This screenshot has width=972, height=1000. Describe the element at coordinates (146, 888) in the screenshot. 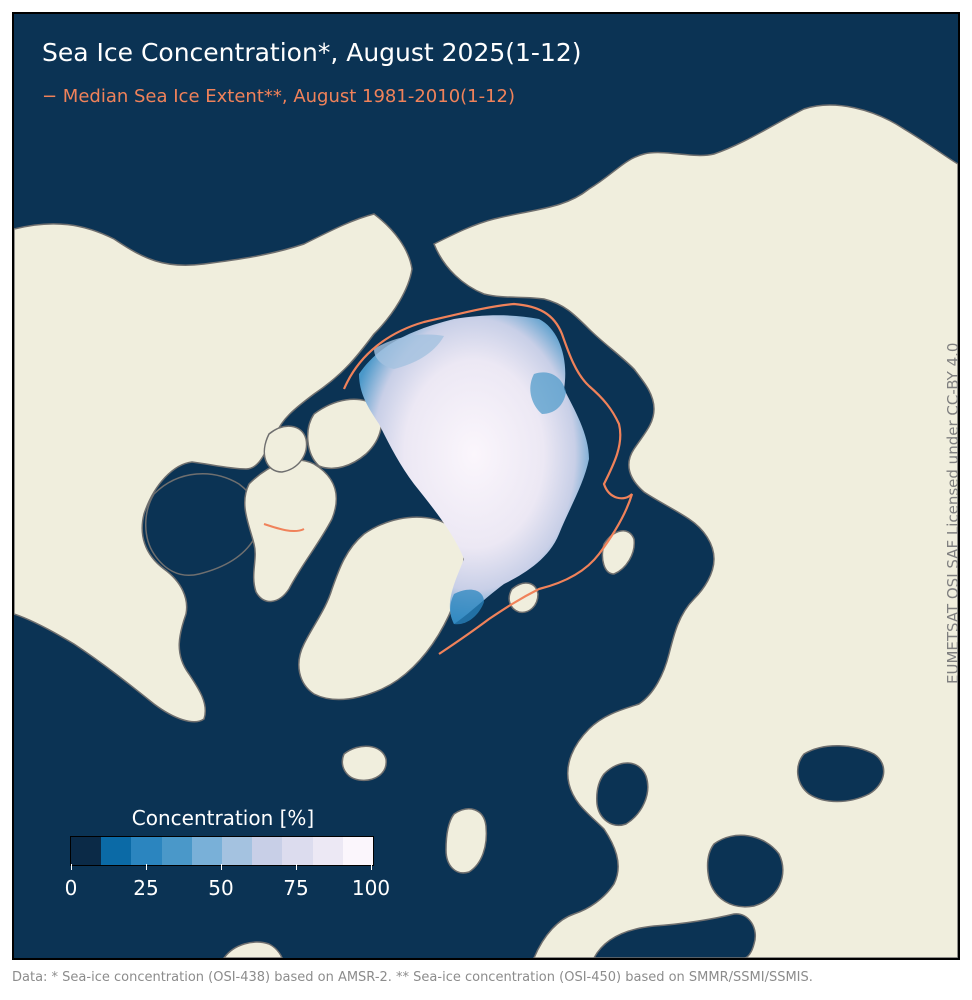

I see `colorbar-tick-label: 25` at that location.